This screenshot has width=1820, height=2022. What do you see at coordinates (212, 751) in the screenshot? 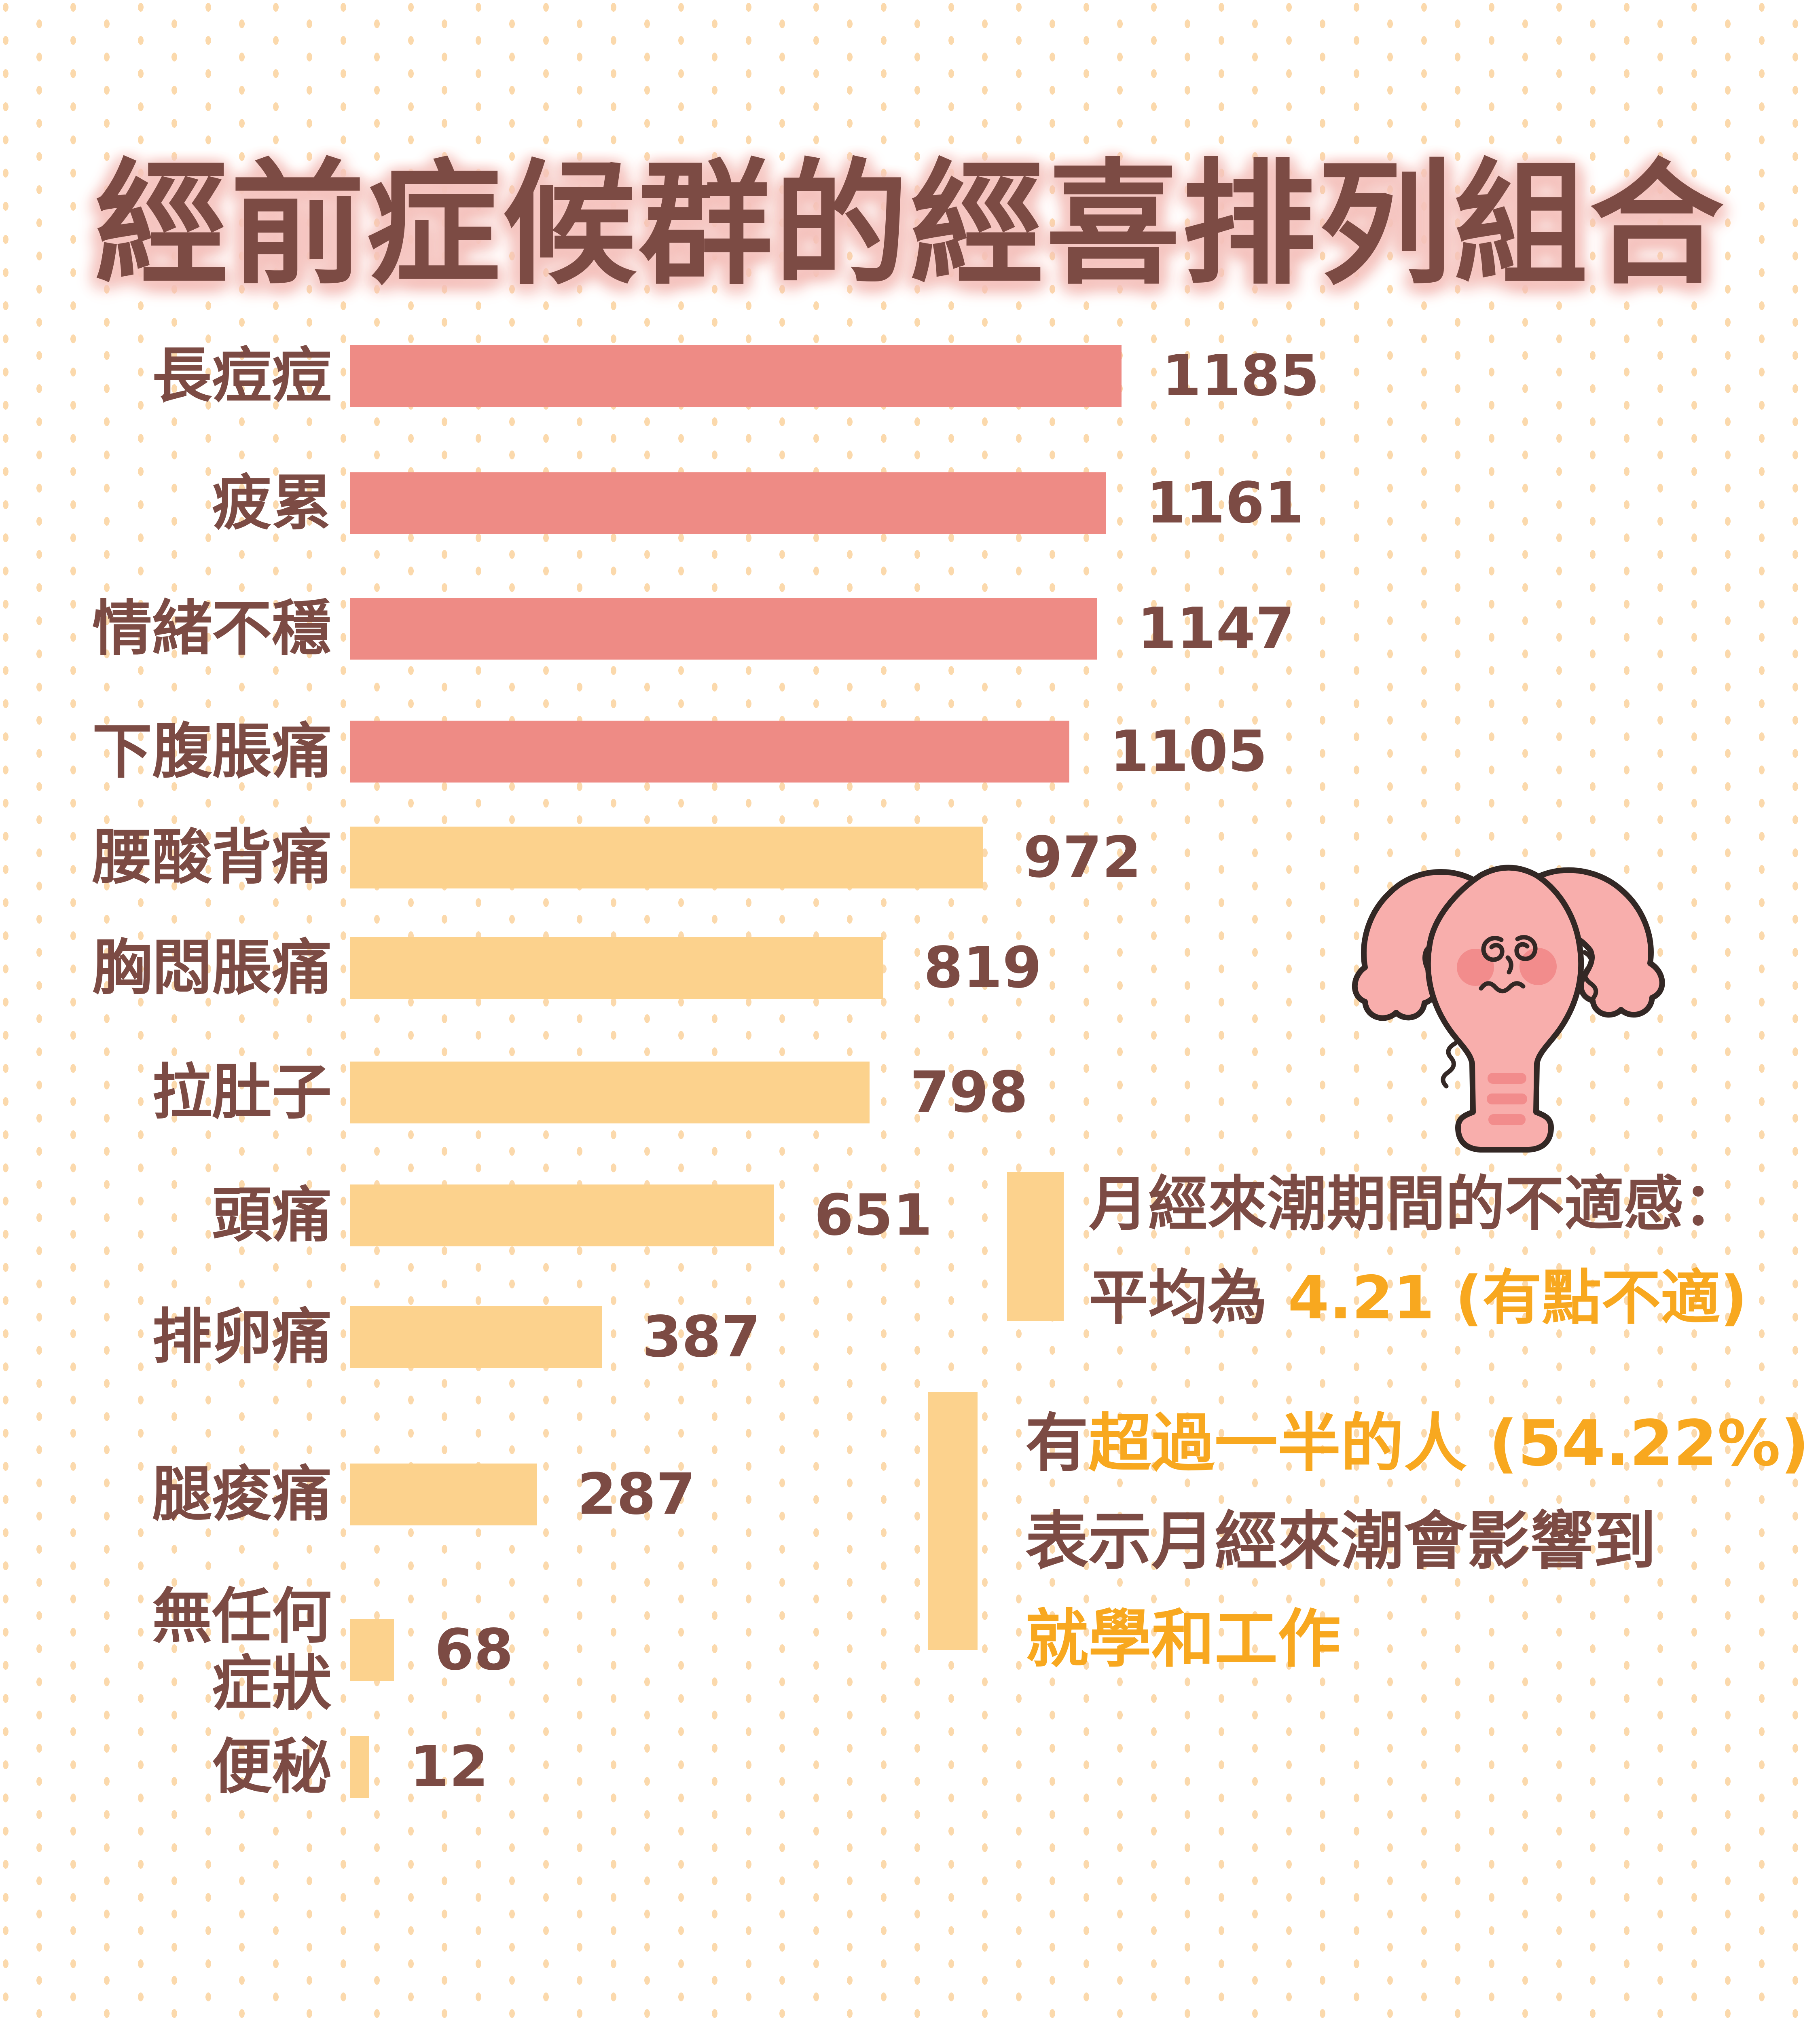
I see `bar-label: 下腹脹痛` at bounding box center [212, 751].